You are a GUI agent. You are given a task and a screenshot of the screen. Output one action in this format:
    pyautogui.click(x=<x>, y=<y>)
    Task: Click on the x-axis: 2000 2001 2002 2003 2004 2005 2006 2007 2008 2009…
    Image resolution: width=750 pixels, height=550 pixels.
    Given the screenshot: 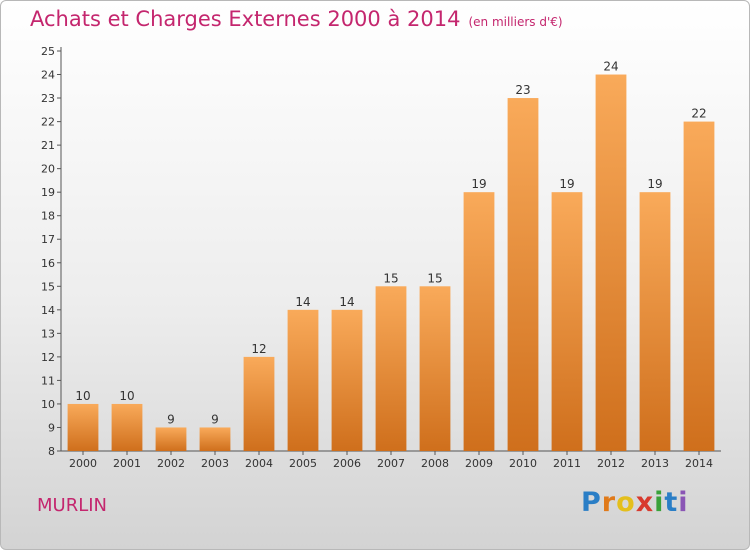 What is the action you would take?
    pyautogui.click(x=391, y=460)
    